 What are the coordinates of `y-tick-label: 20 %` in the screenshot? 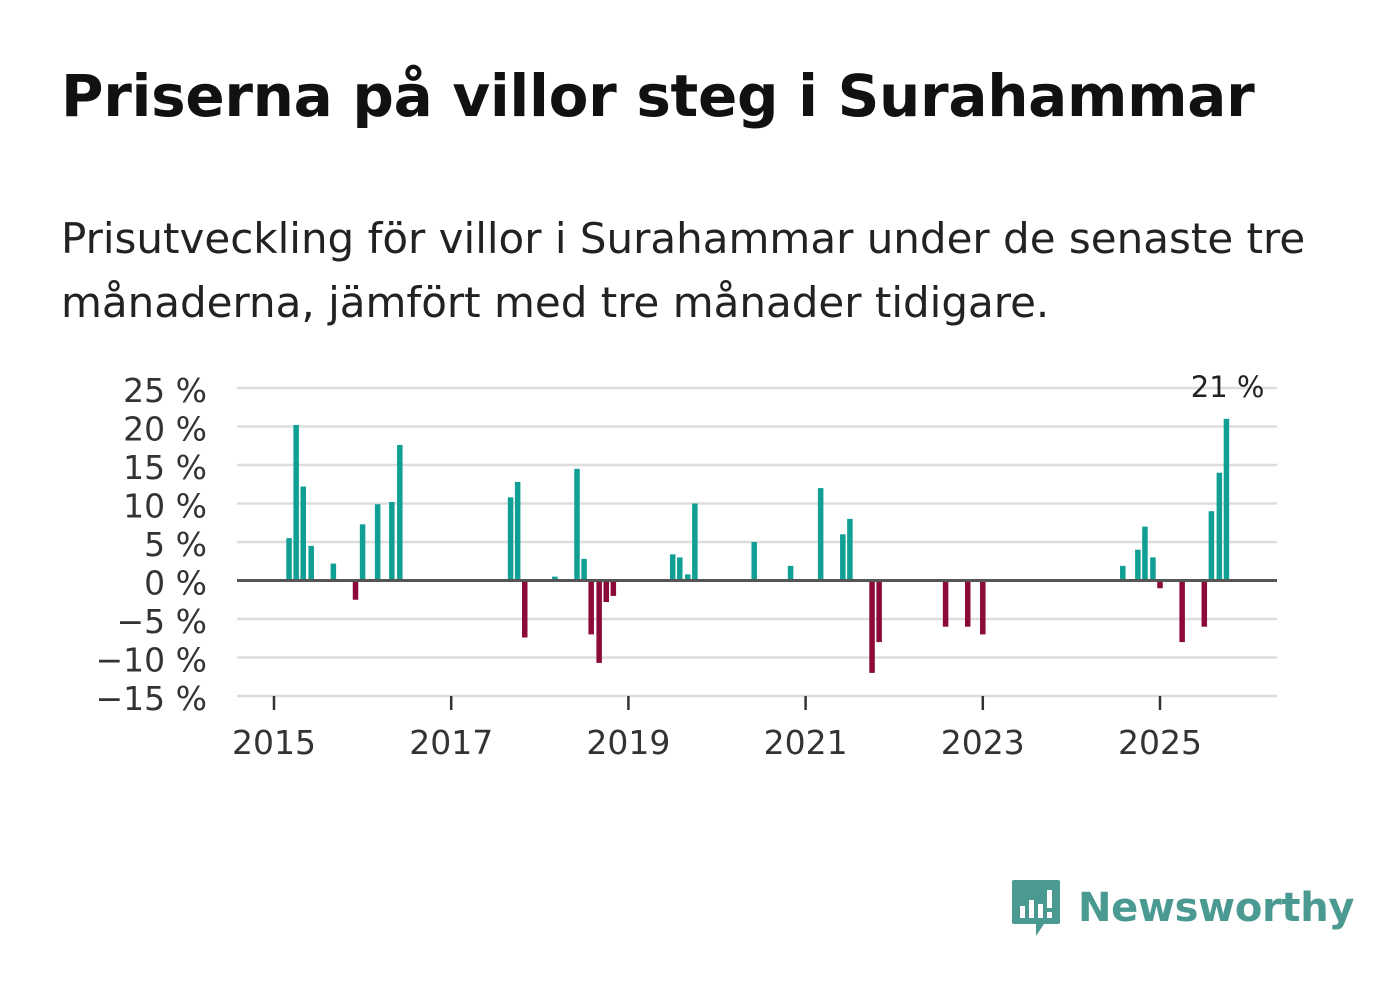 It's located at (165, 429).